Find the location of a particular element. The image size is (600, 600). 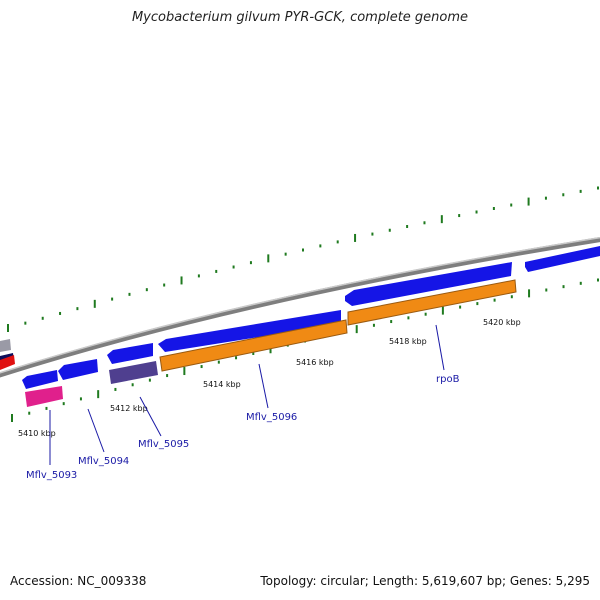

gene-label: Mflv_5096 is located at coordinates (271, 417).